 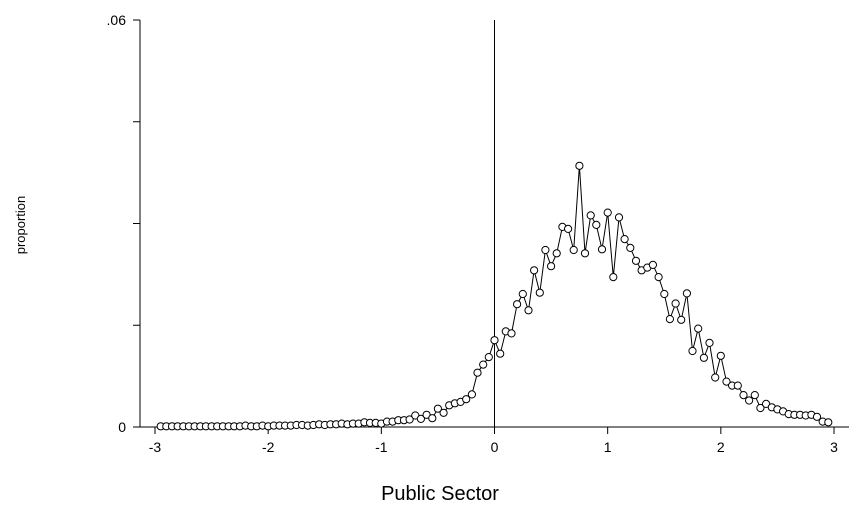 I want to click on x-ticks: -3 -2 -1 0 1 2 3, so click(x=493, y=441).